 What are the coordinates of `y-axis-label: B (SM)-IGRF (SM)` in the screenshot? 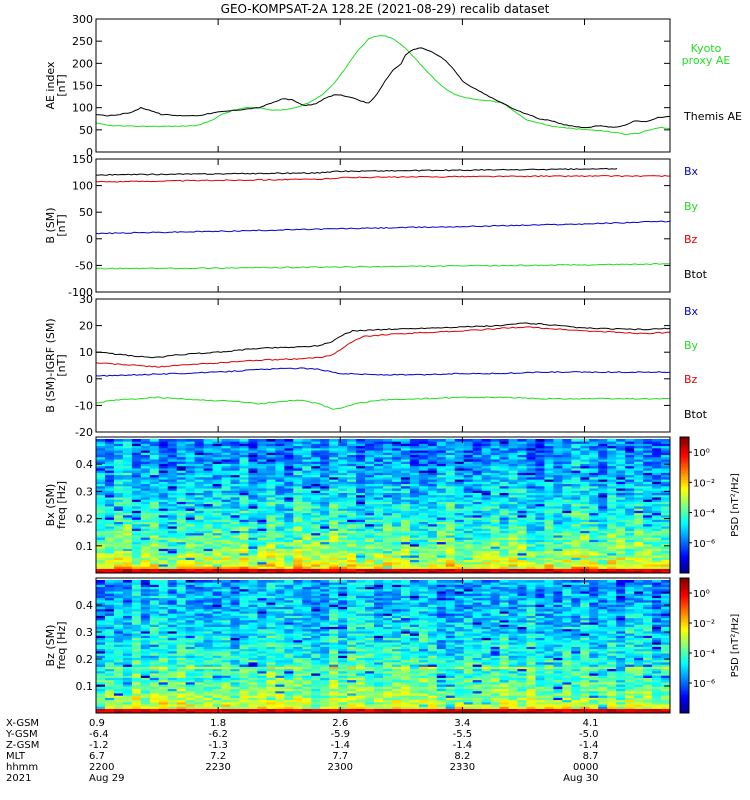 It's located at (50, 365).